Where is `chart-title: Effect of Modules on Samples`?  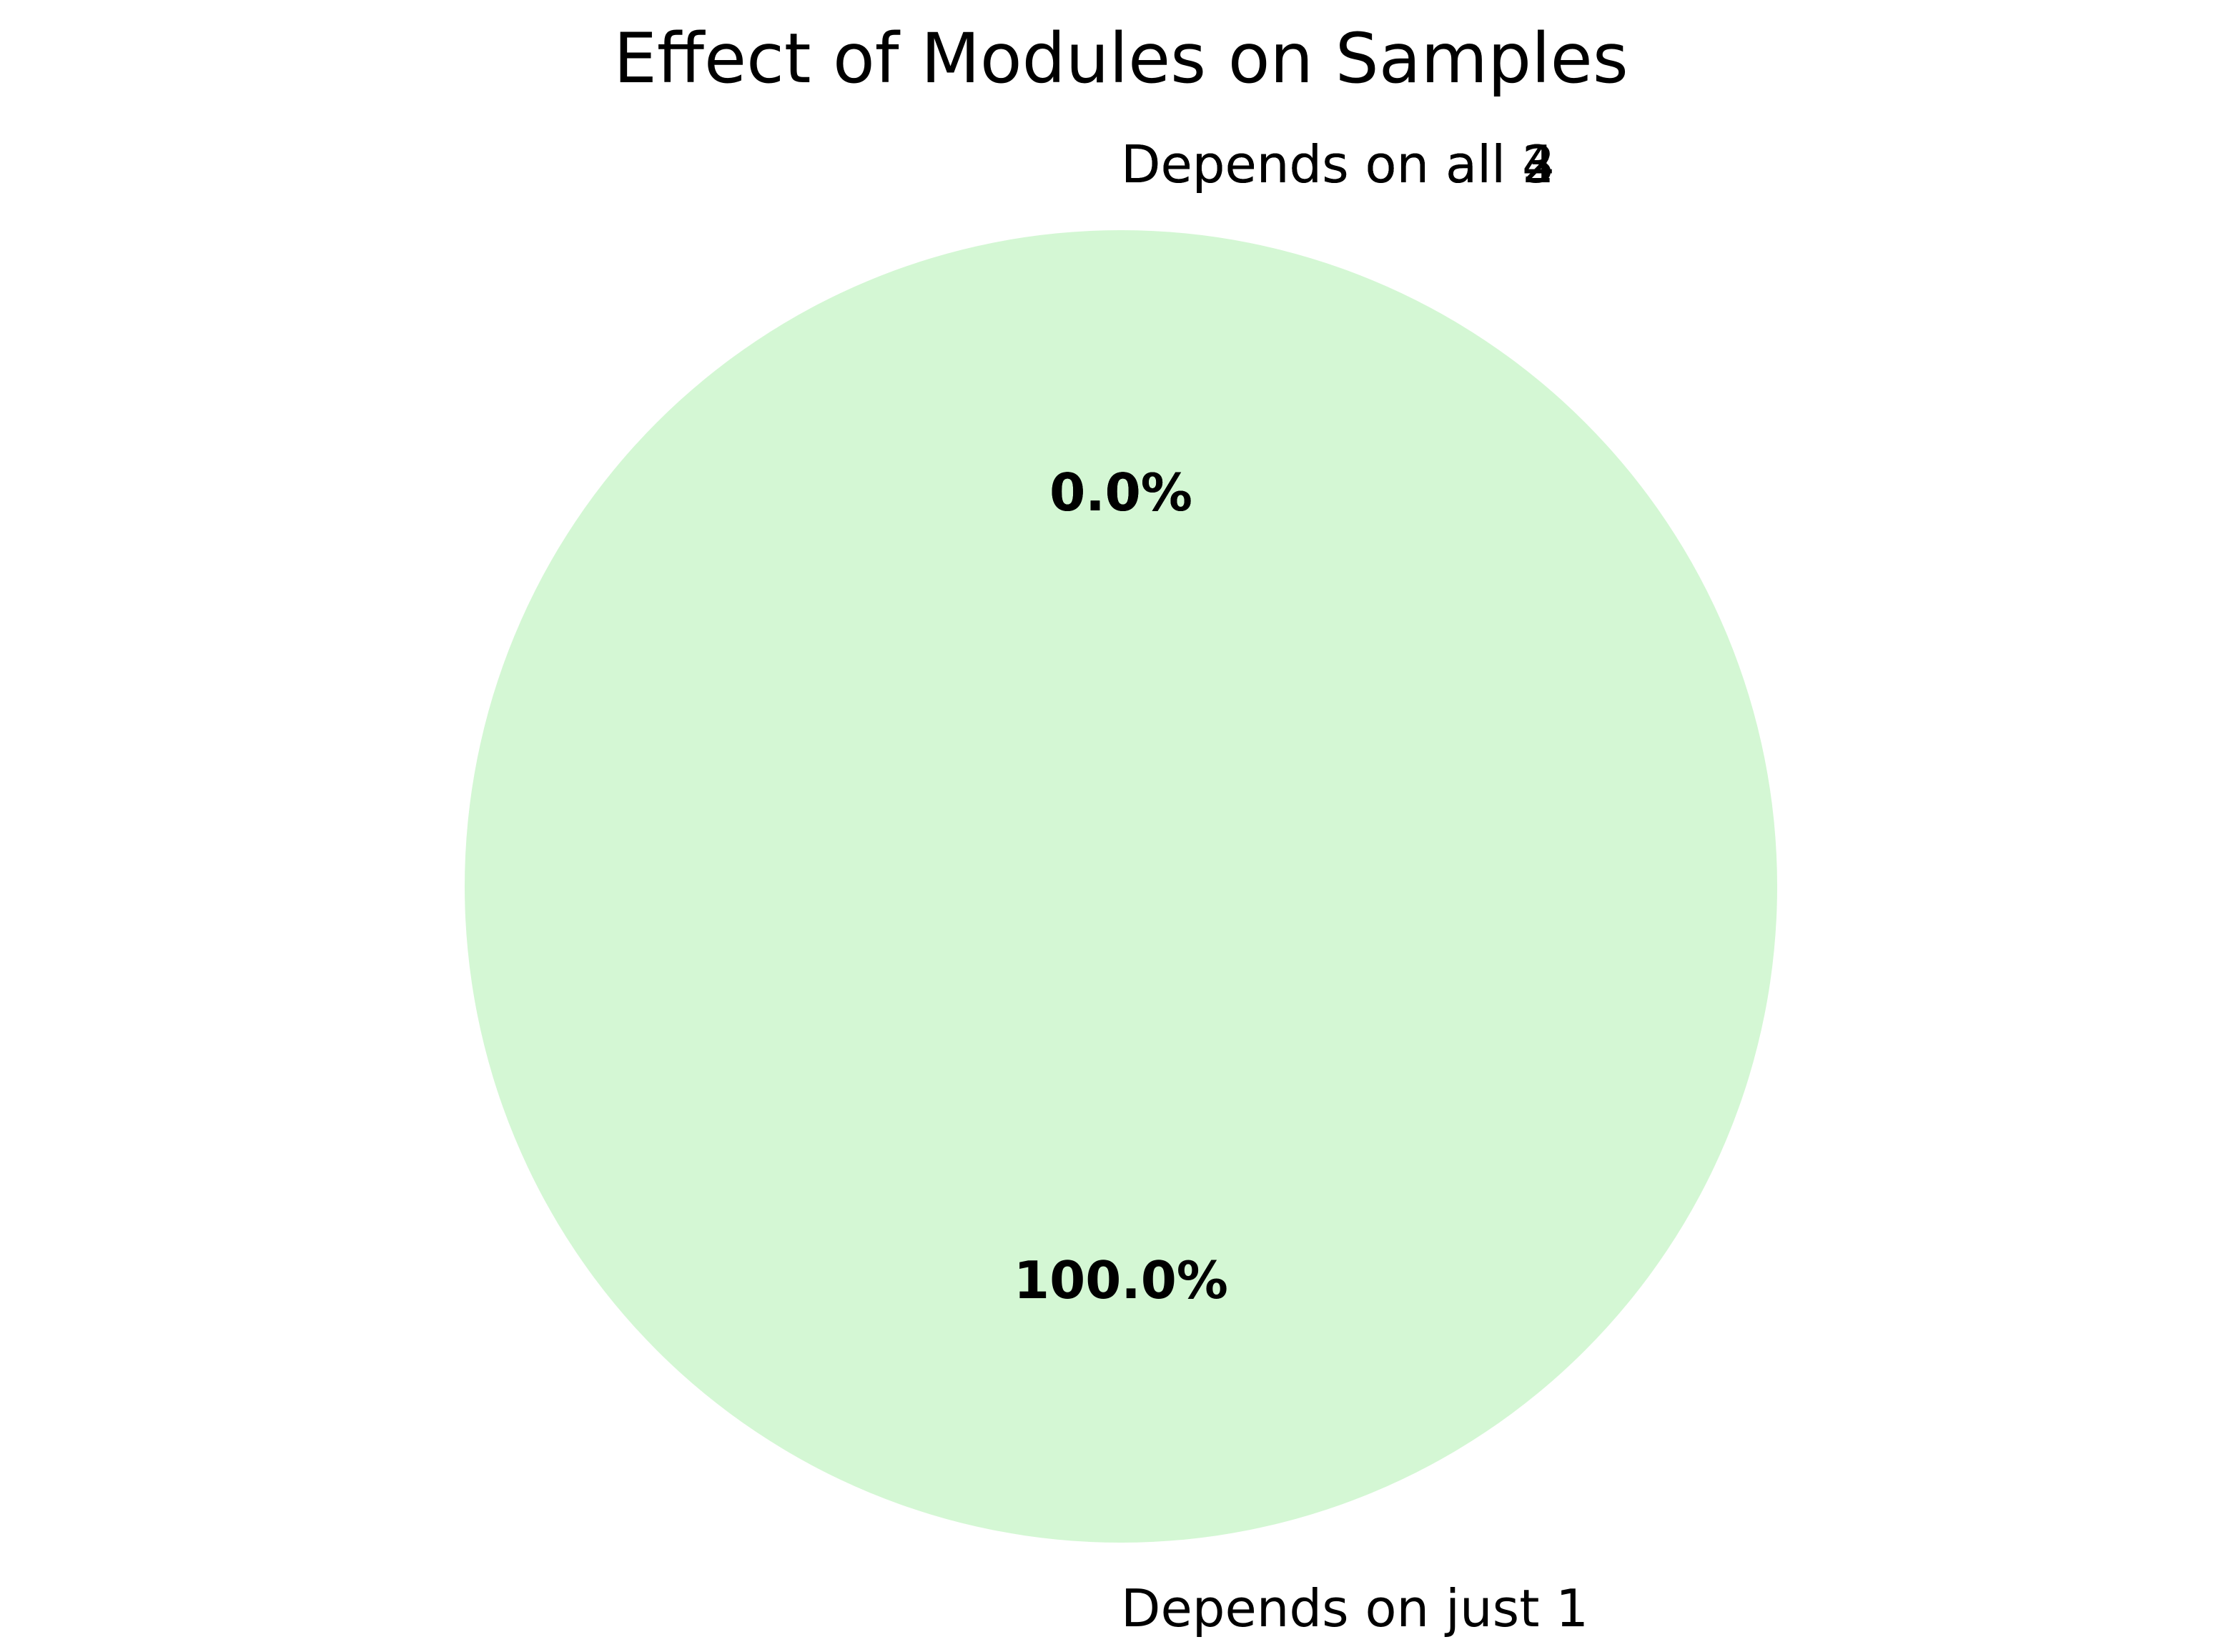 chart-title: Effect of Modules on Samples is located at coordinates (1121, 59).